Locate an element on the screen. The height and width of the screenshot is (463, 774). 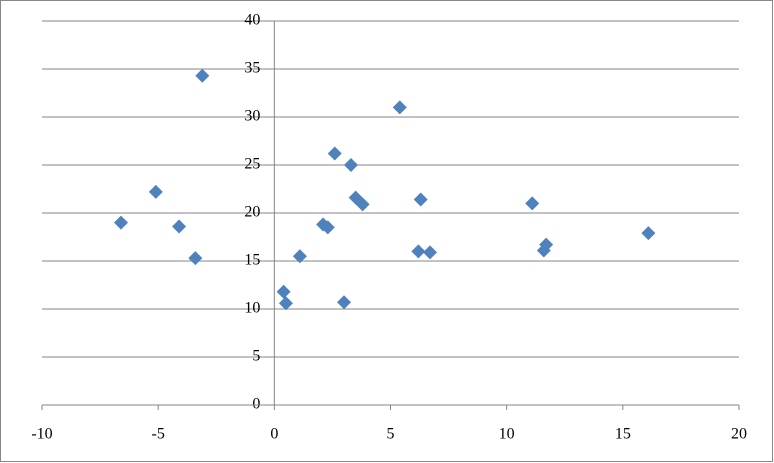
x-tick-label: -10 is located at coordinates (41, 434).